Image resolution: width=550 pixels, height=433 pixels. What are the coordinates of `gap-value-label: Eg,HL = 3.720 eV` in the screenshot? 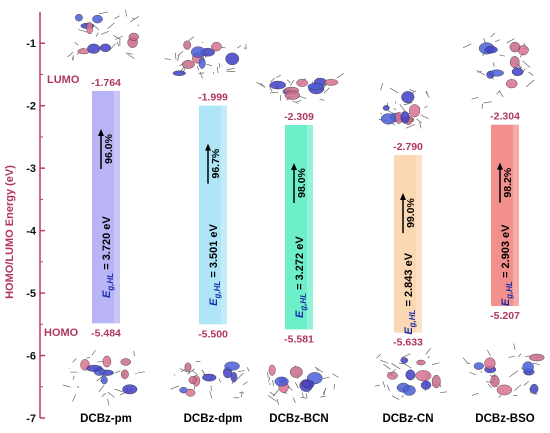 It's located at (108, 257).